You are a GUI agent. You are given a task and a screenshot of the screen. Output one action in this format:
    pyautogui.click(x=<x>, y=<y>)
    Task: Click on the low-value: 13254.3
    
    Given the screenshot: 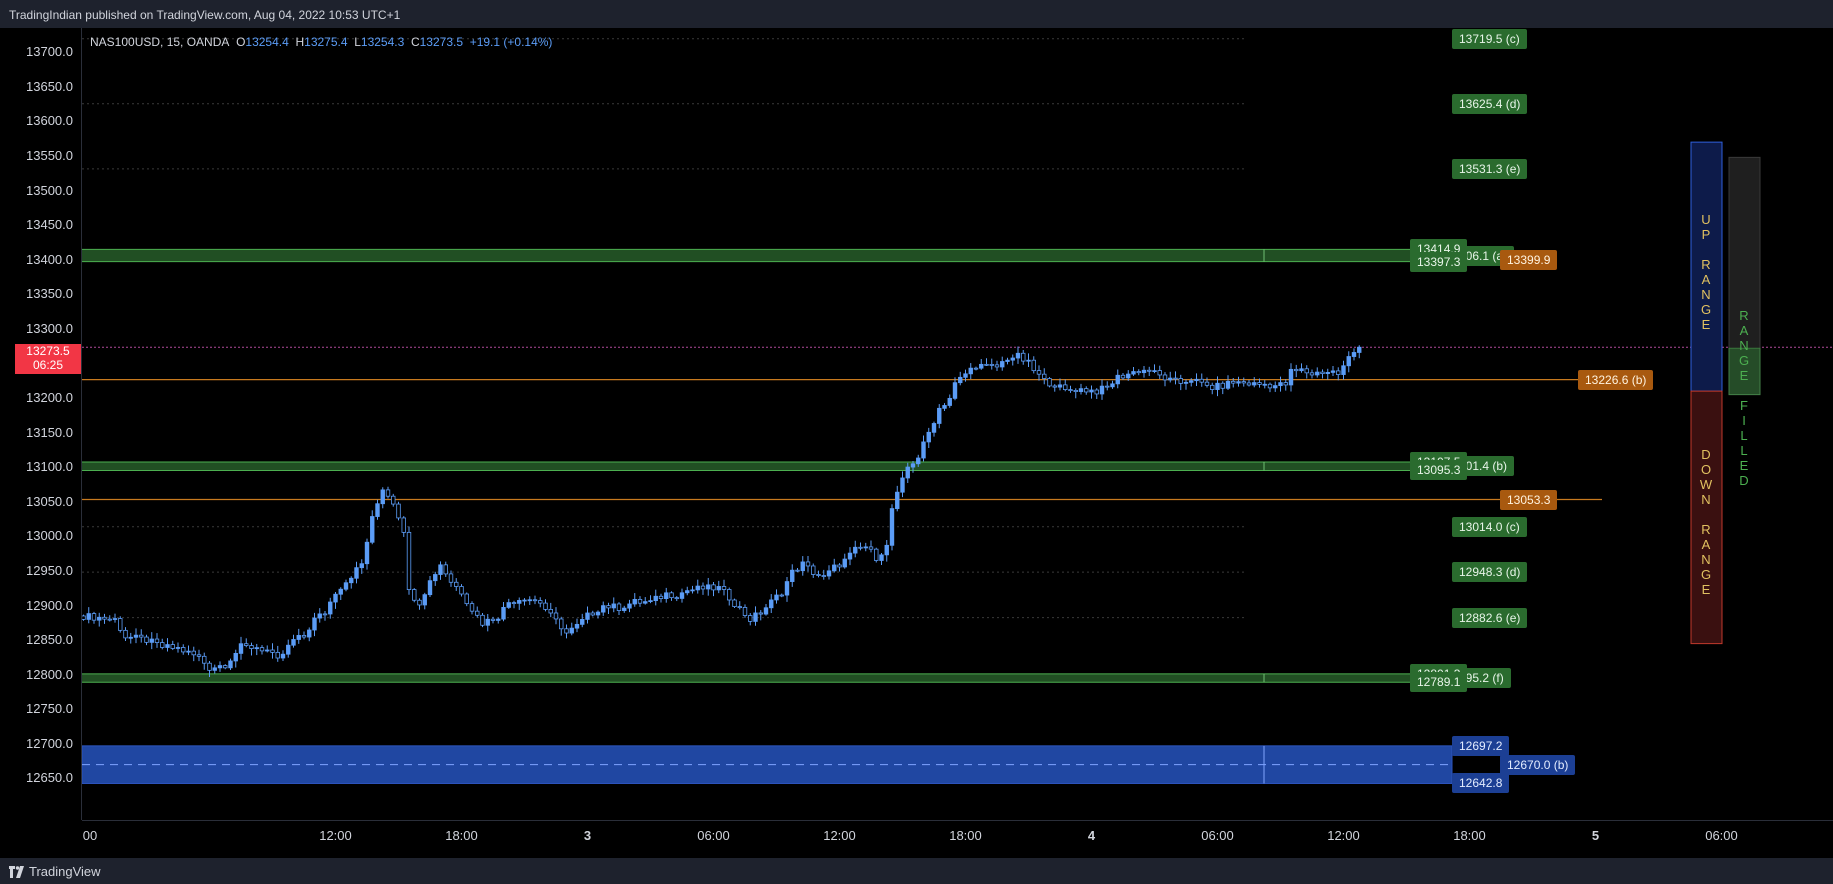 What is the action you would take?
    pyautogui.click(x=382, y=42)
    